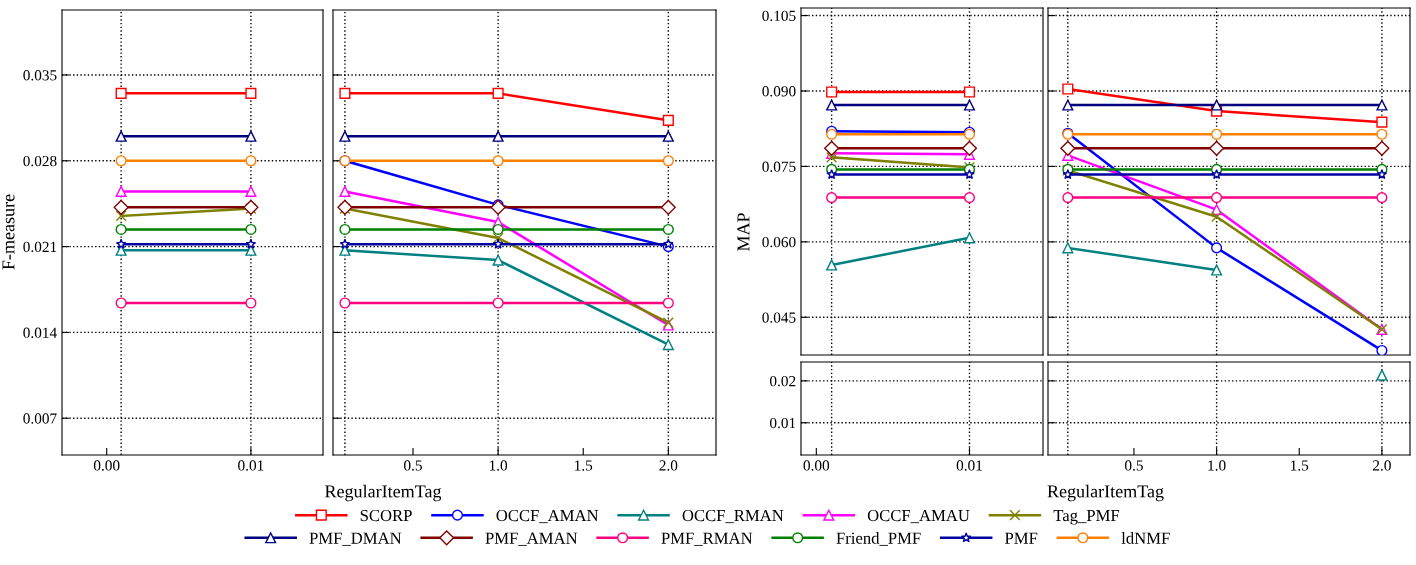  I want to click on legend-label: Friend_PMF, so click(878, 539).